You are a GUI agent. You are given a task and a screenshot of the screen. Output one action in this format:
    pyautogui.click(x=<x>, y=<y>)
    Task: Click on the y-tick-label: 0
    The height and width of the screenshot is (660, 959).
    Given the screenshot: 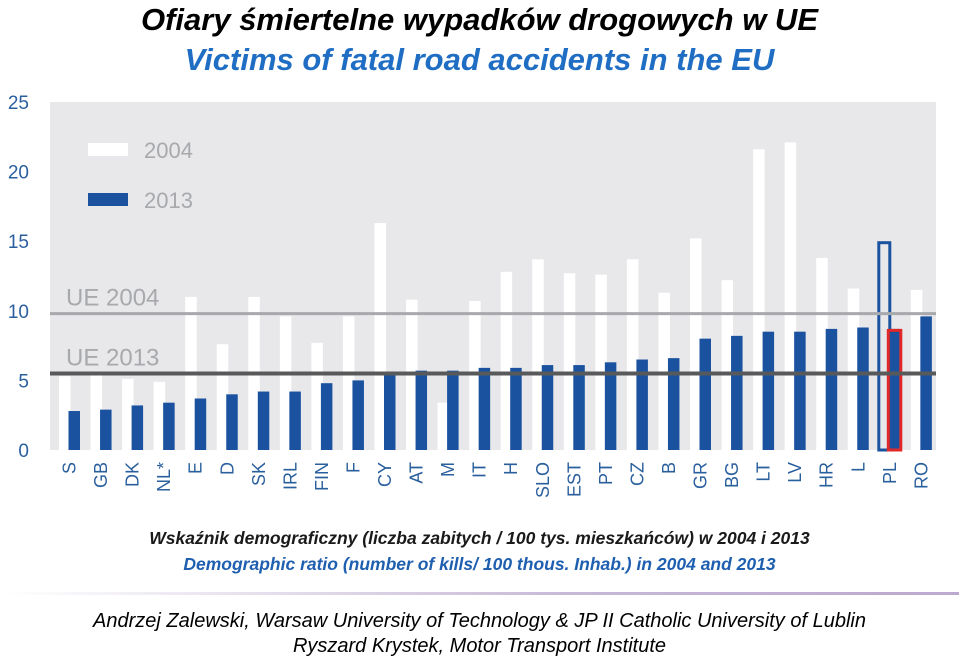 What is the action you would take?
    pyautogui.click(x=23, y=451)
    